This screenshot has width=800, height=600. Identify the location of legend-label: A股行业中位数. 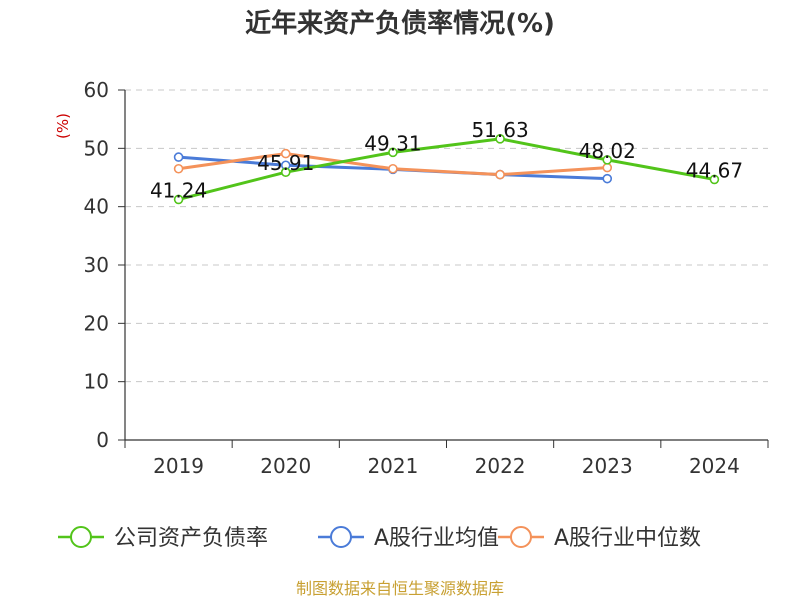
(627, 538).